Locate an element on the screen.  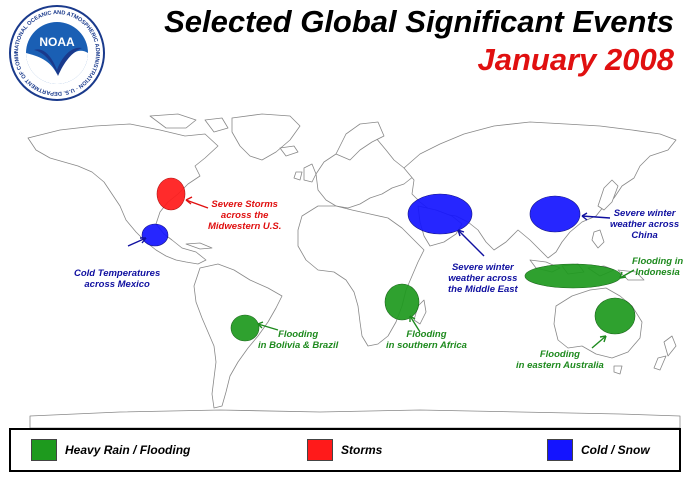
label-china-cold: Severe winter weather across China is located at coordinates (645, 224).